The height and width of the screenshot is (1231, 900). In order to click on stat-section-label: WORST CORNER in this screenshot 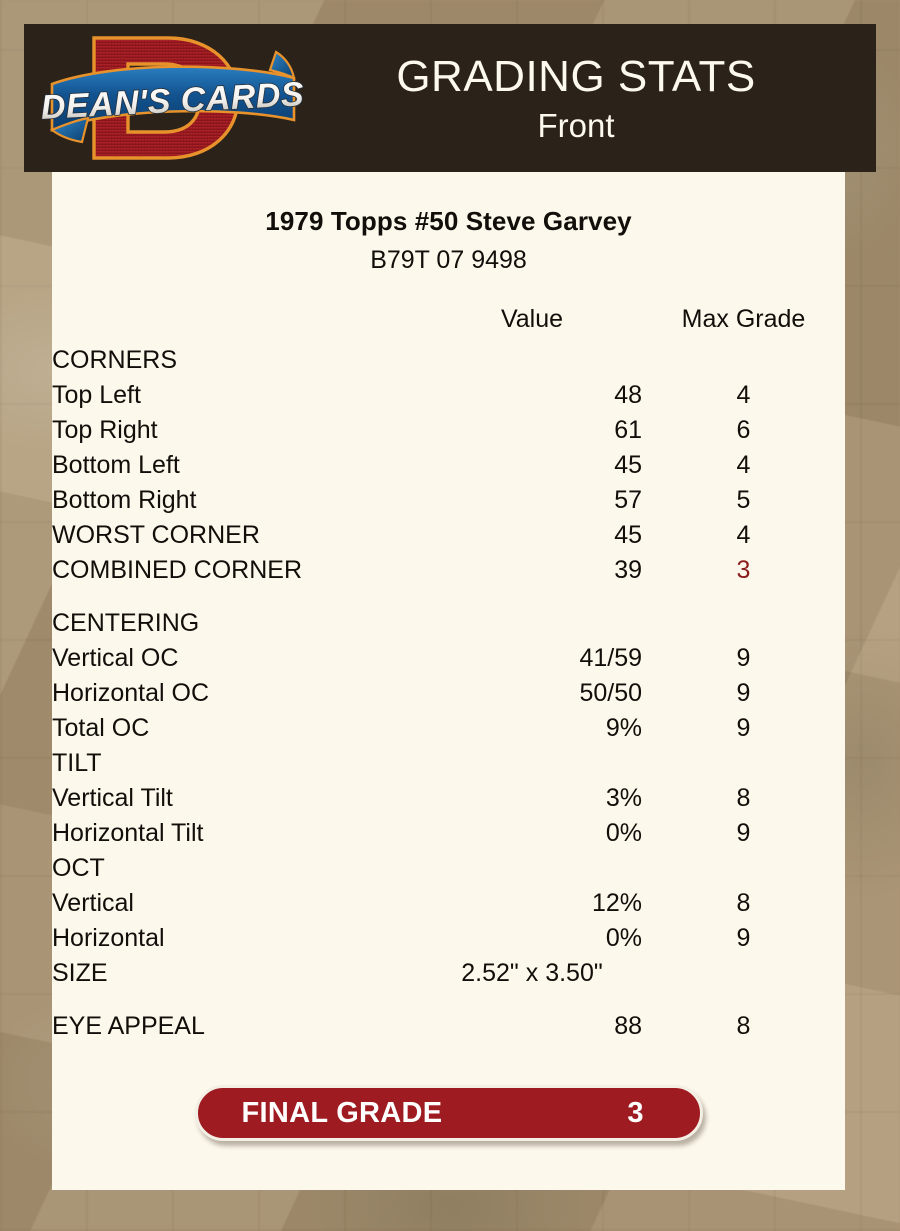, I will do `click(156, 535)`.